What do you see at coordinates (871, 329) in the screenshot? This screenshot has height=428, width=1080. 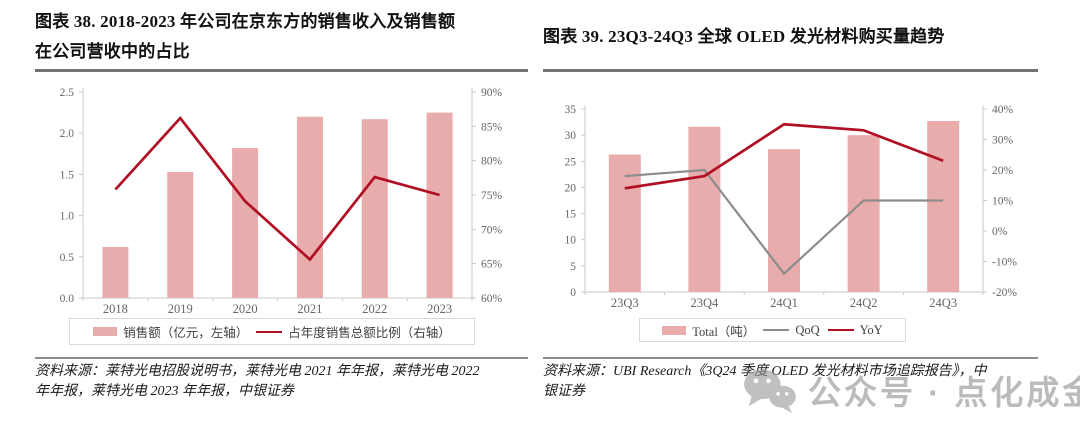 I see `legend-label-yoy: YoY` at bounding box center [871, 329].